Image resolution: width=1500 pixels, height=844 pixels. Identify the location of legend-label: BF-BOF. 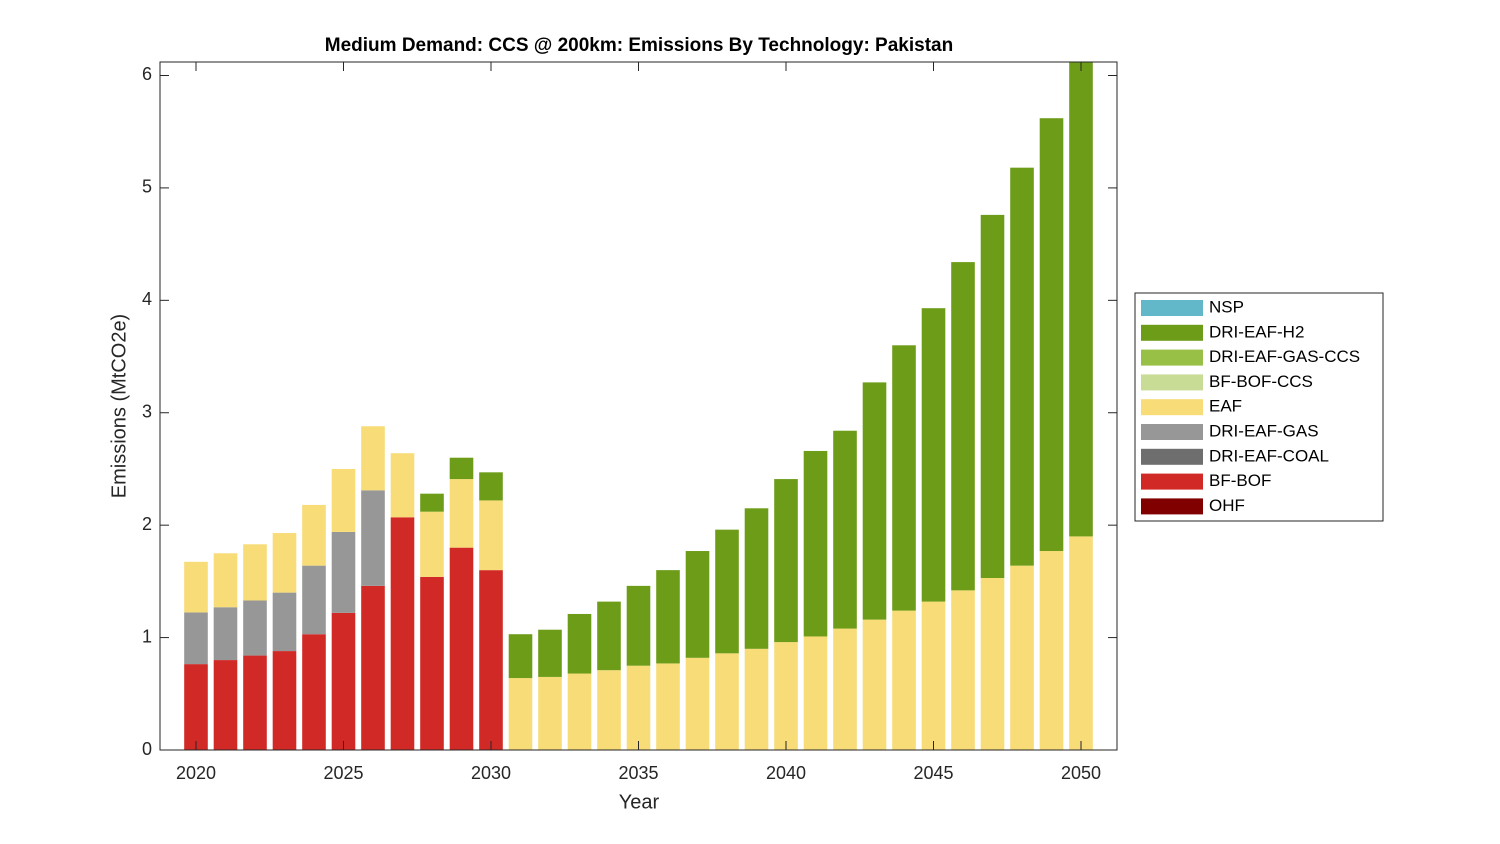
(1240, 480).